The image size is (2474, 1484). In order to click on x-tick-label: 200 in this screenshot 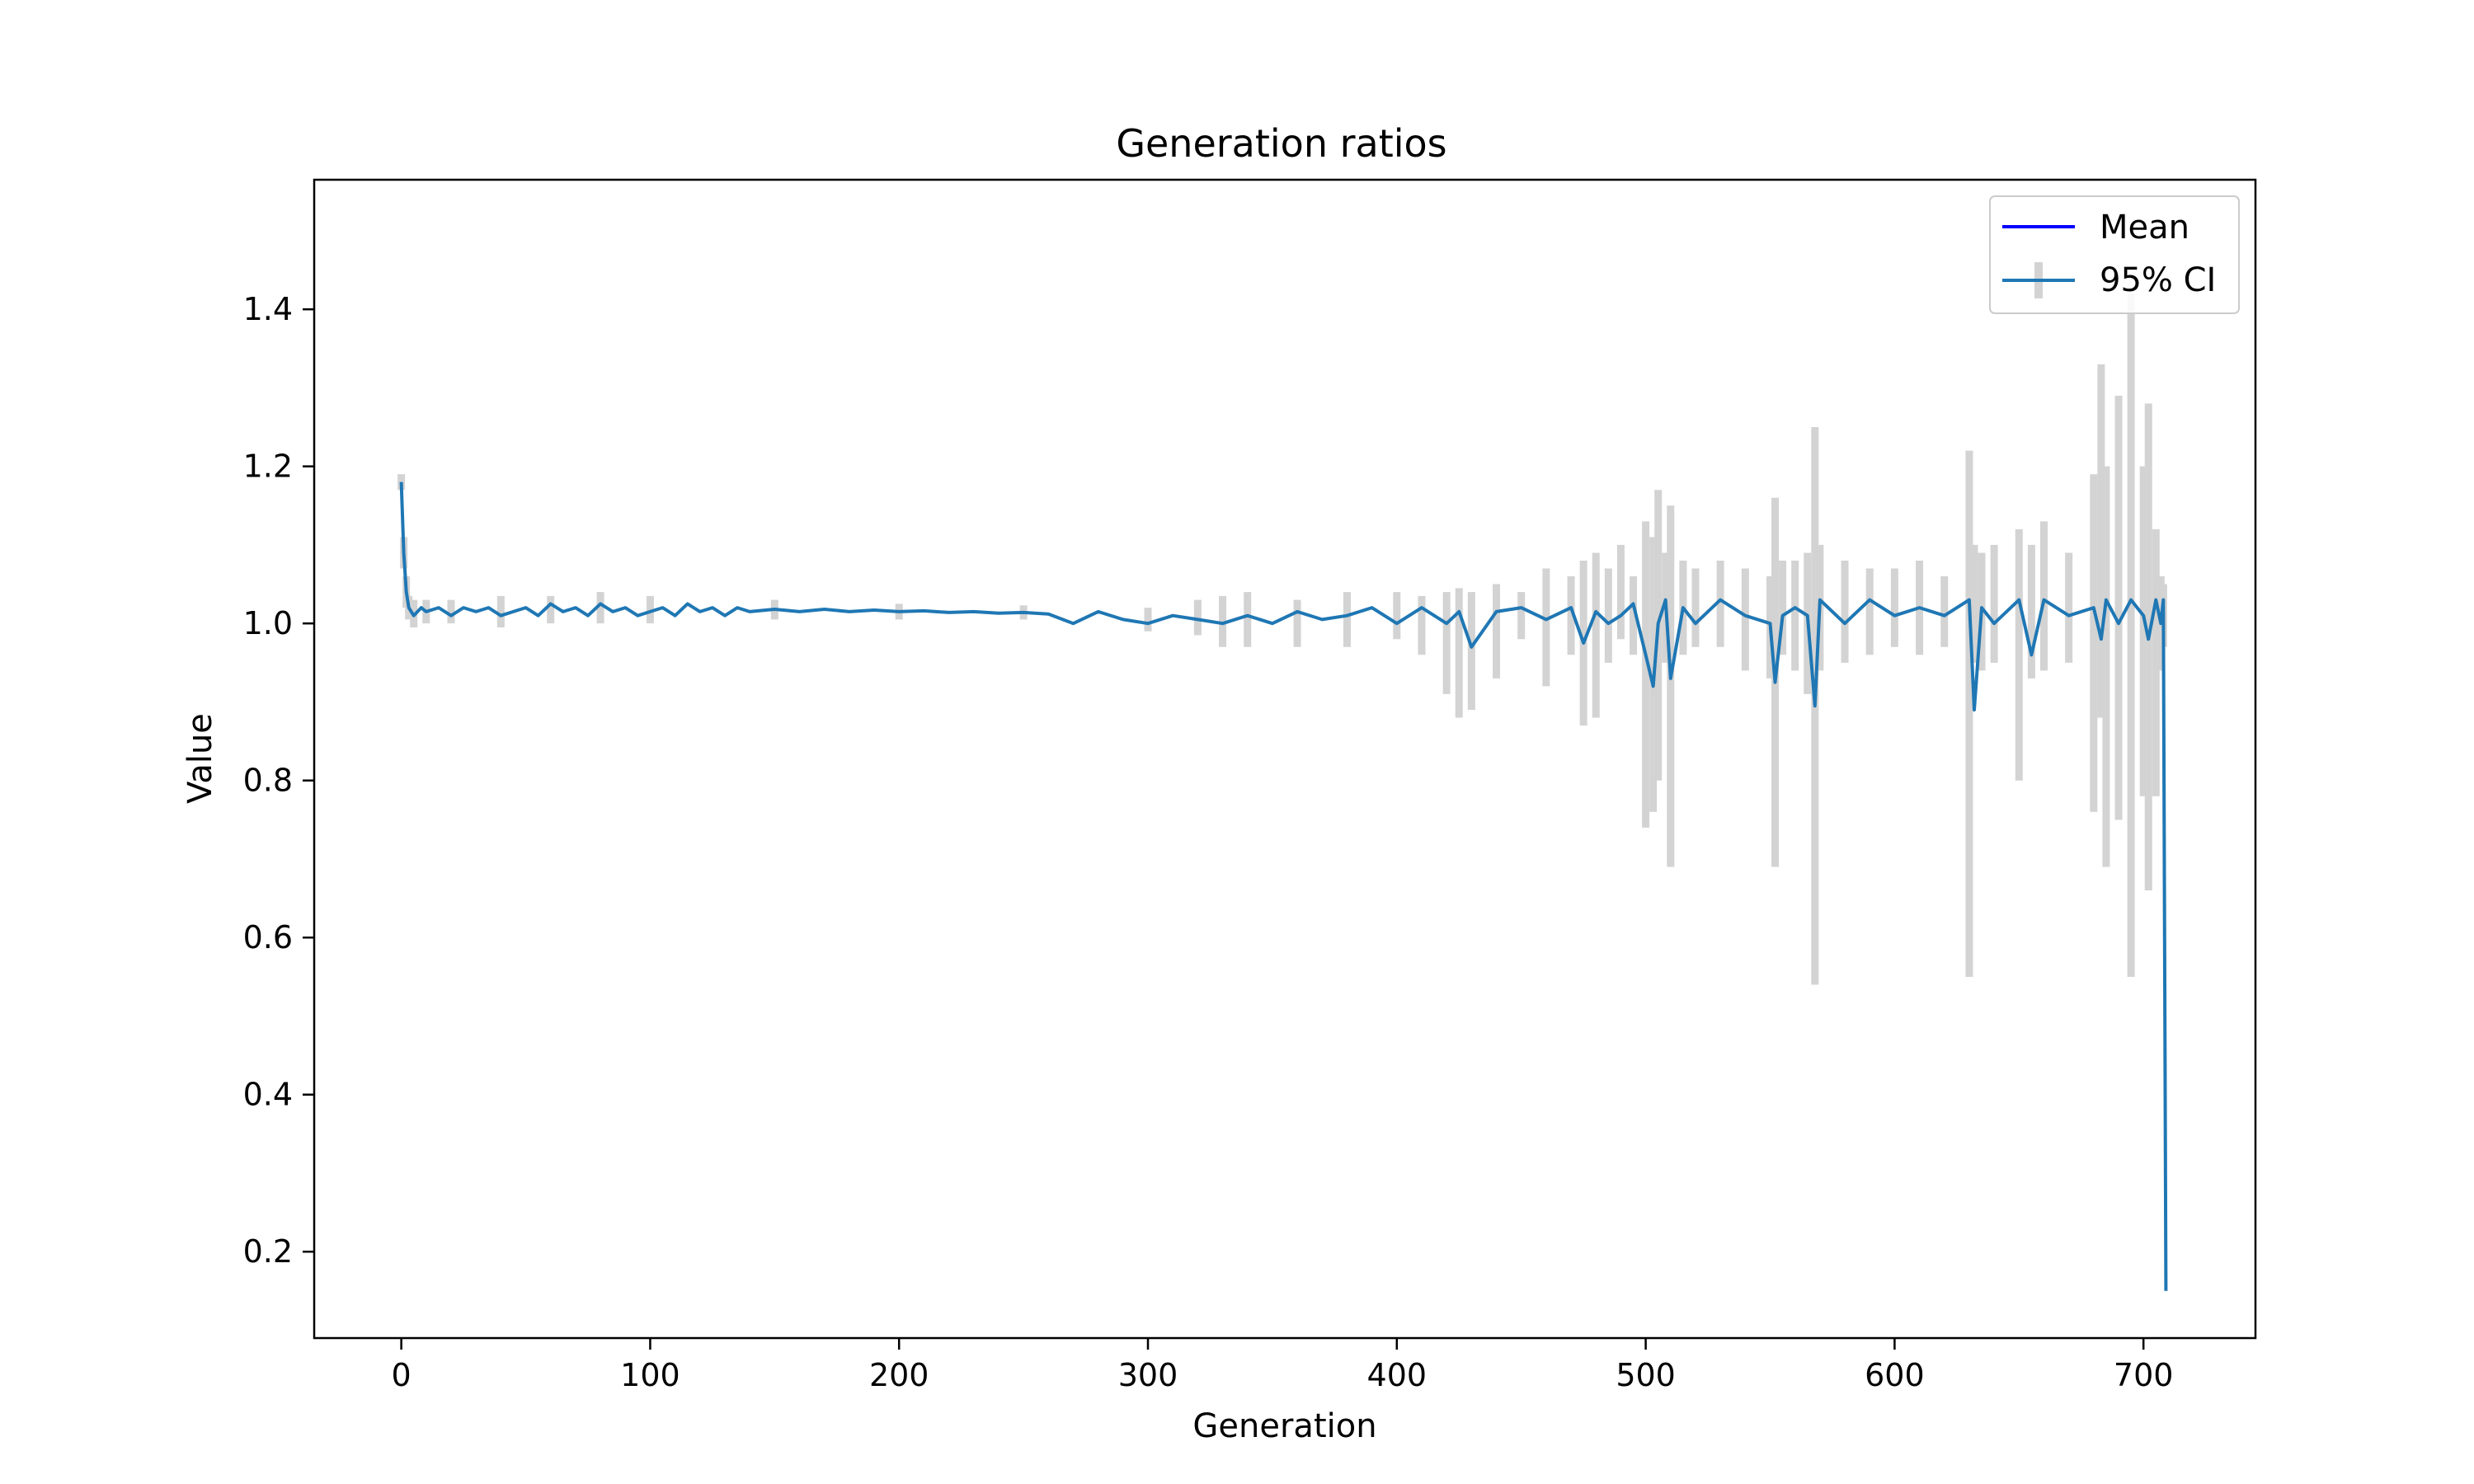, I will do `click(899, 1375)`.